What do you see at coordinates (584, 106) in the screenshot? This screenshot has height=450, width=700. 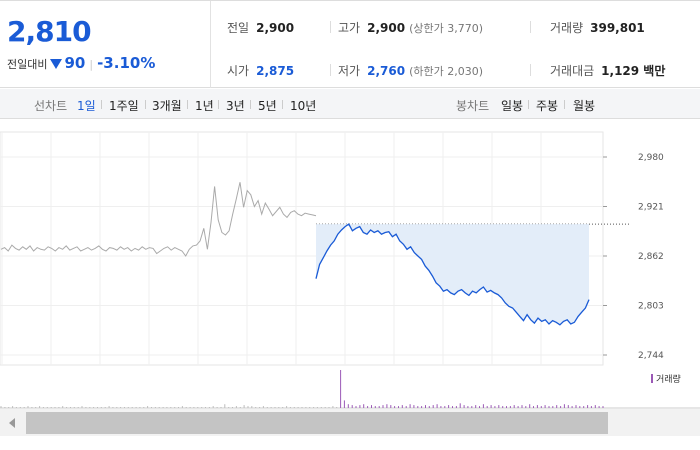 I see `candle-monthly: 월봉` at bounding box center [584, 106].